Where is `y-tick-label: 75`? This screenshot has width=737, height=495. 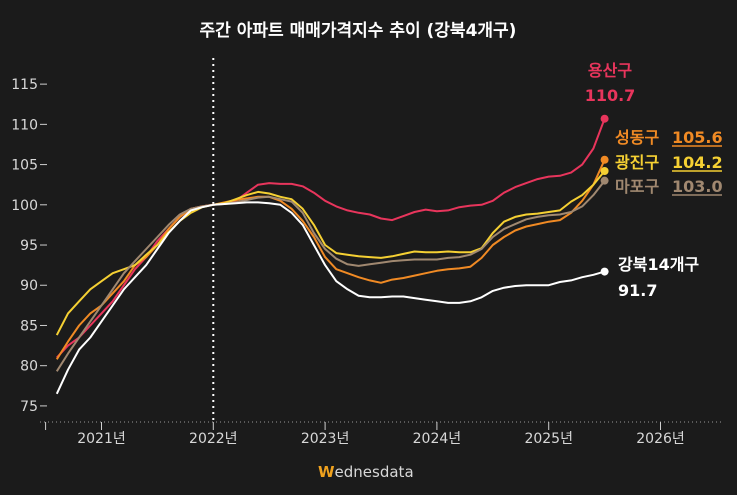
y-tick-label: 75 is located at coordinates (29, 407).